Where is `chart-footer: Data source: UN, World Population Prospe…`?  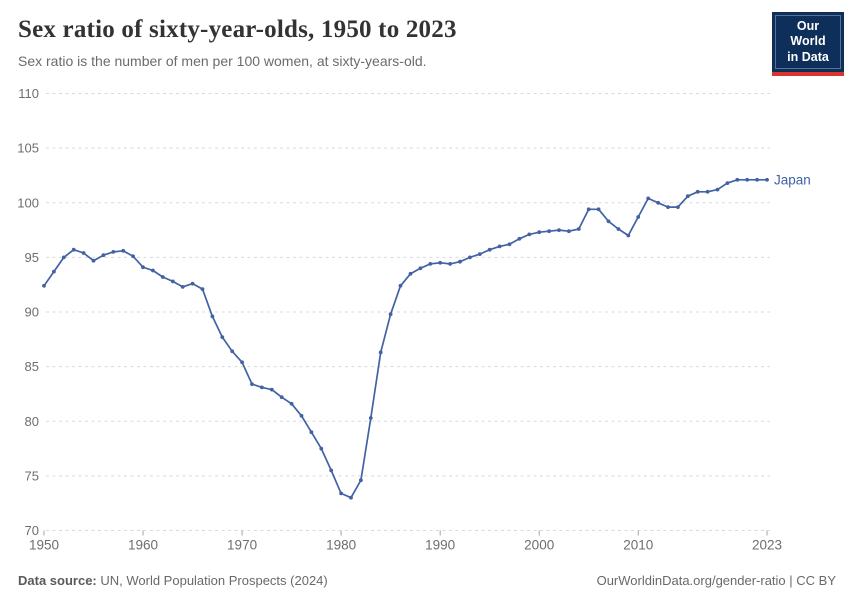
chart-footer: Data source: UN, World Population Prospe… is located at coordinates (425, 580).